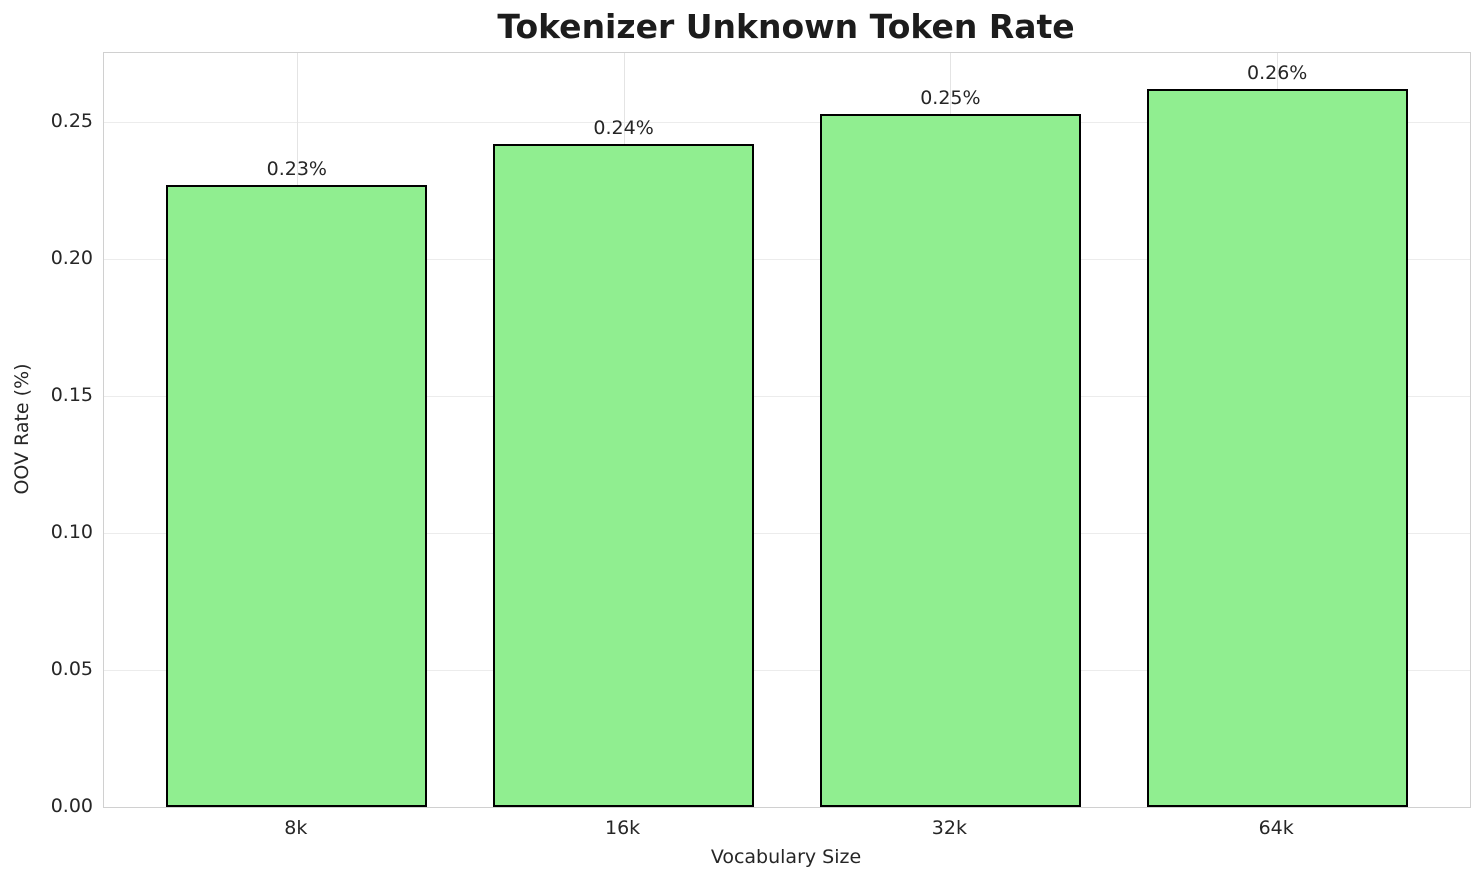 This screenshot has width=1484, height=885. I want to click on bar-value-label: 0.24%, so click(623, 128).